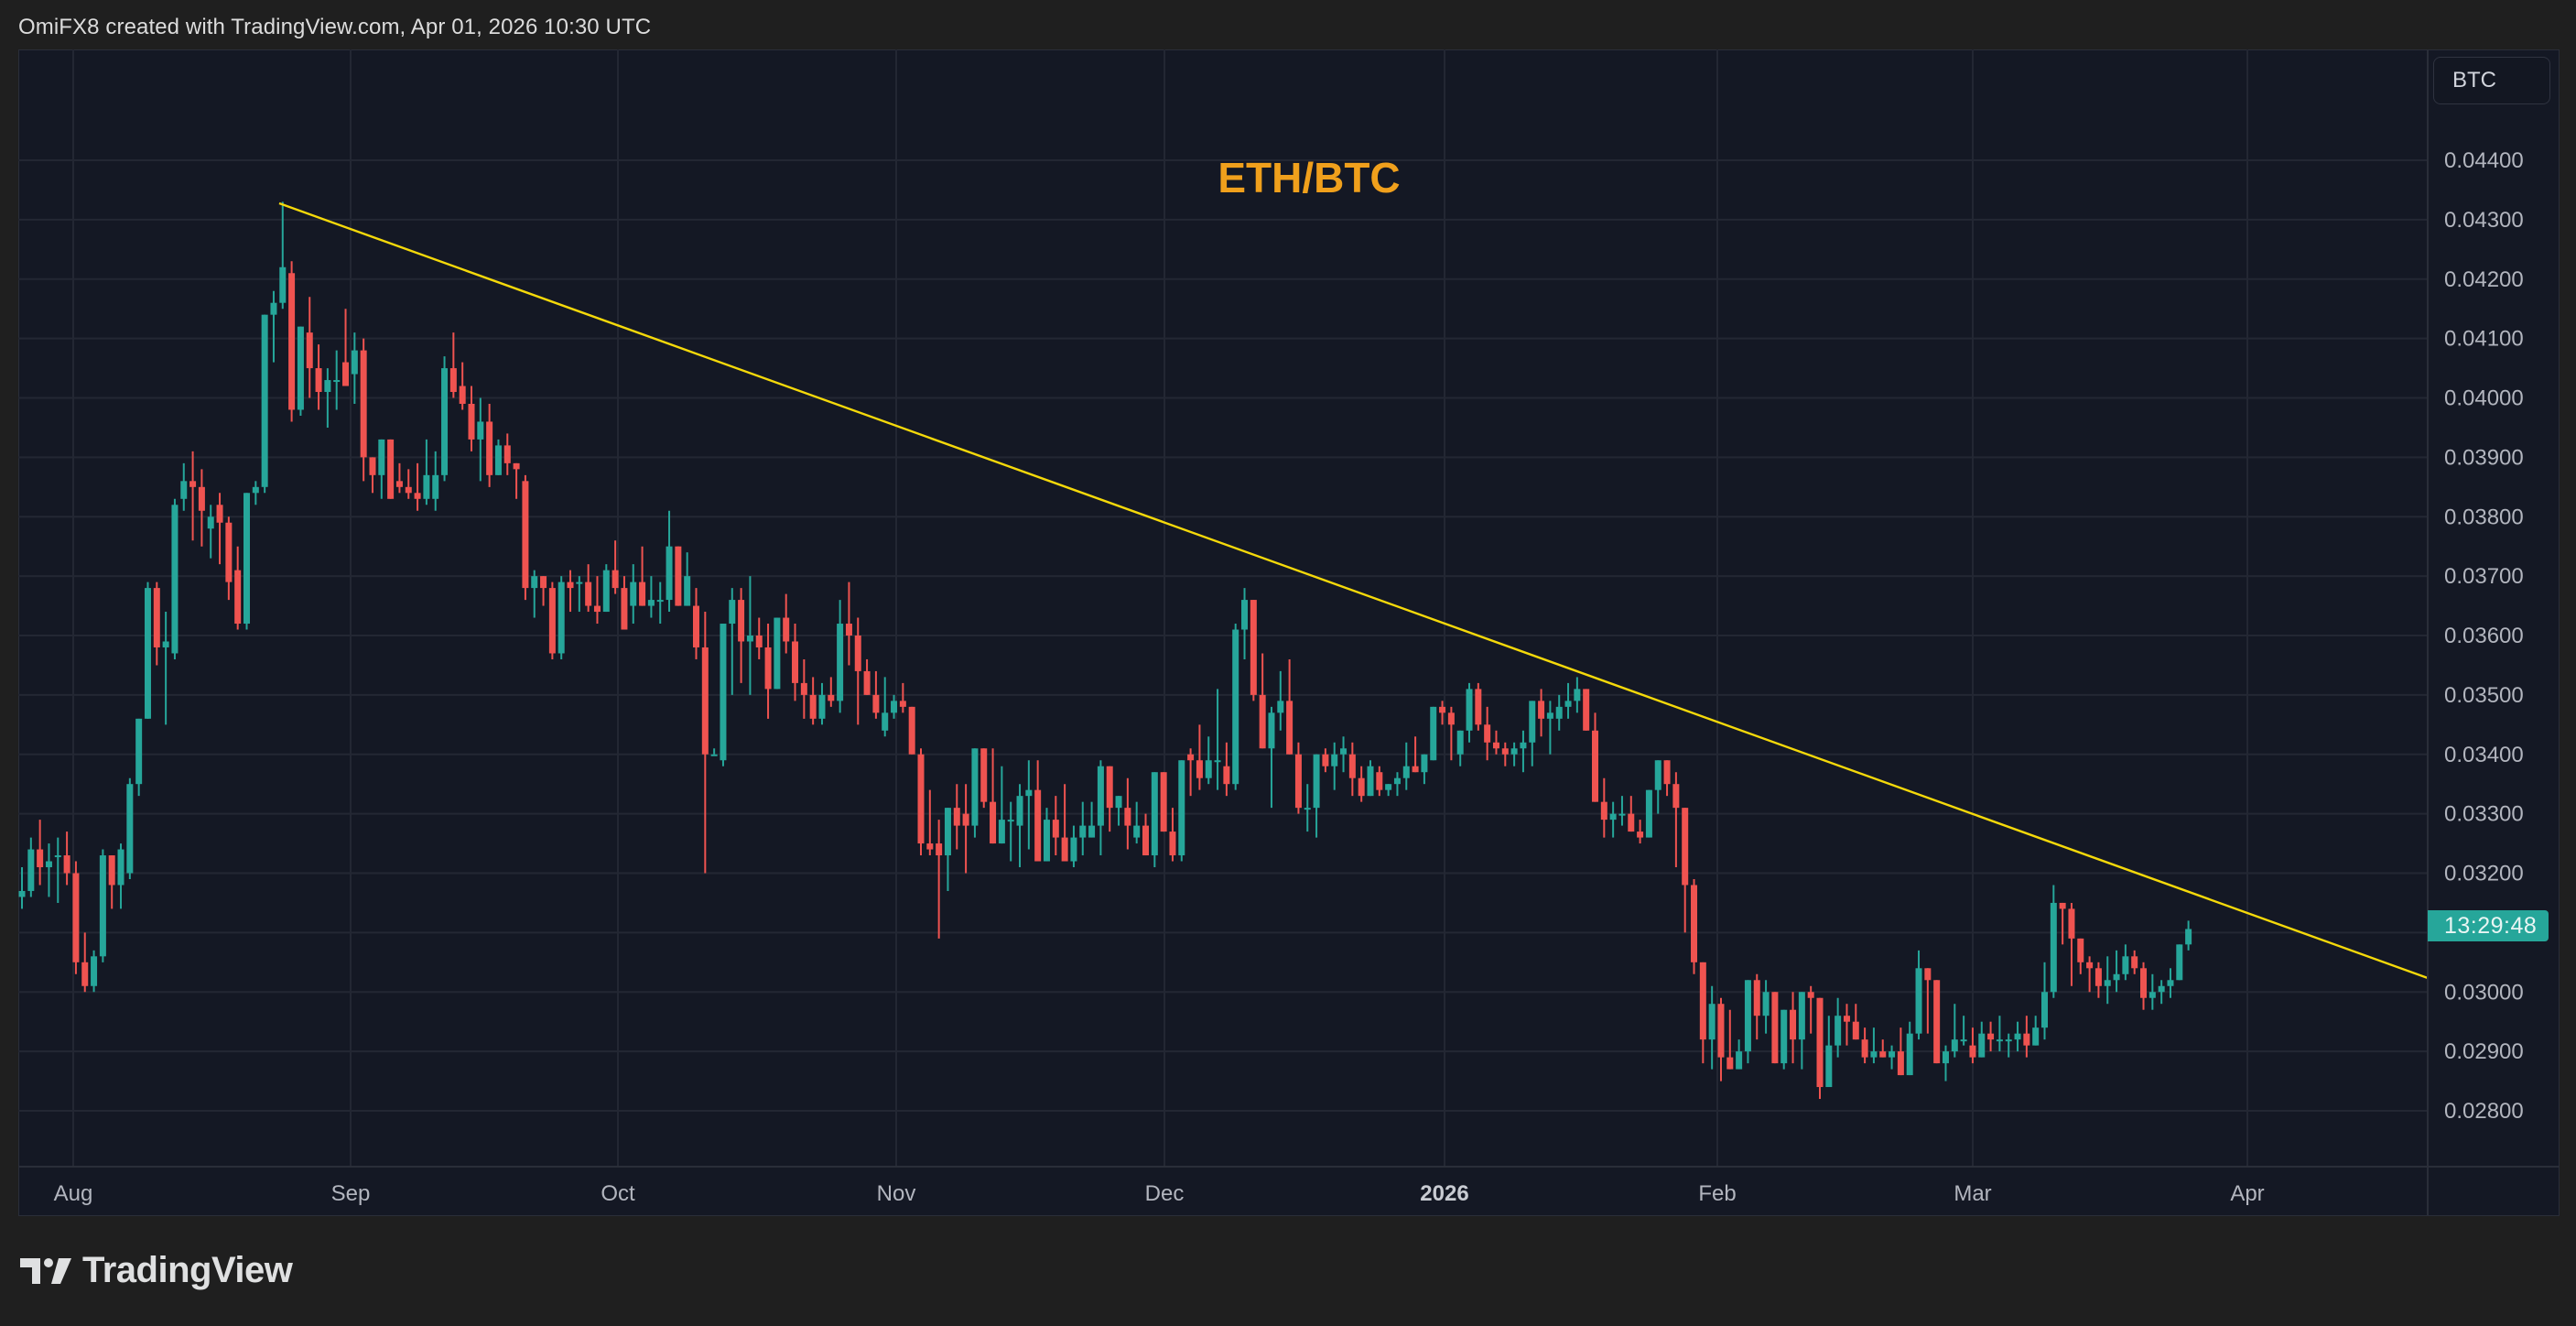  I want to click on time-tick-label: Mar, so click(1973, 1193).